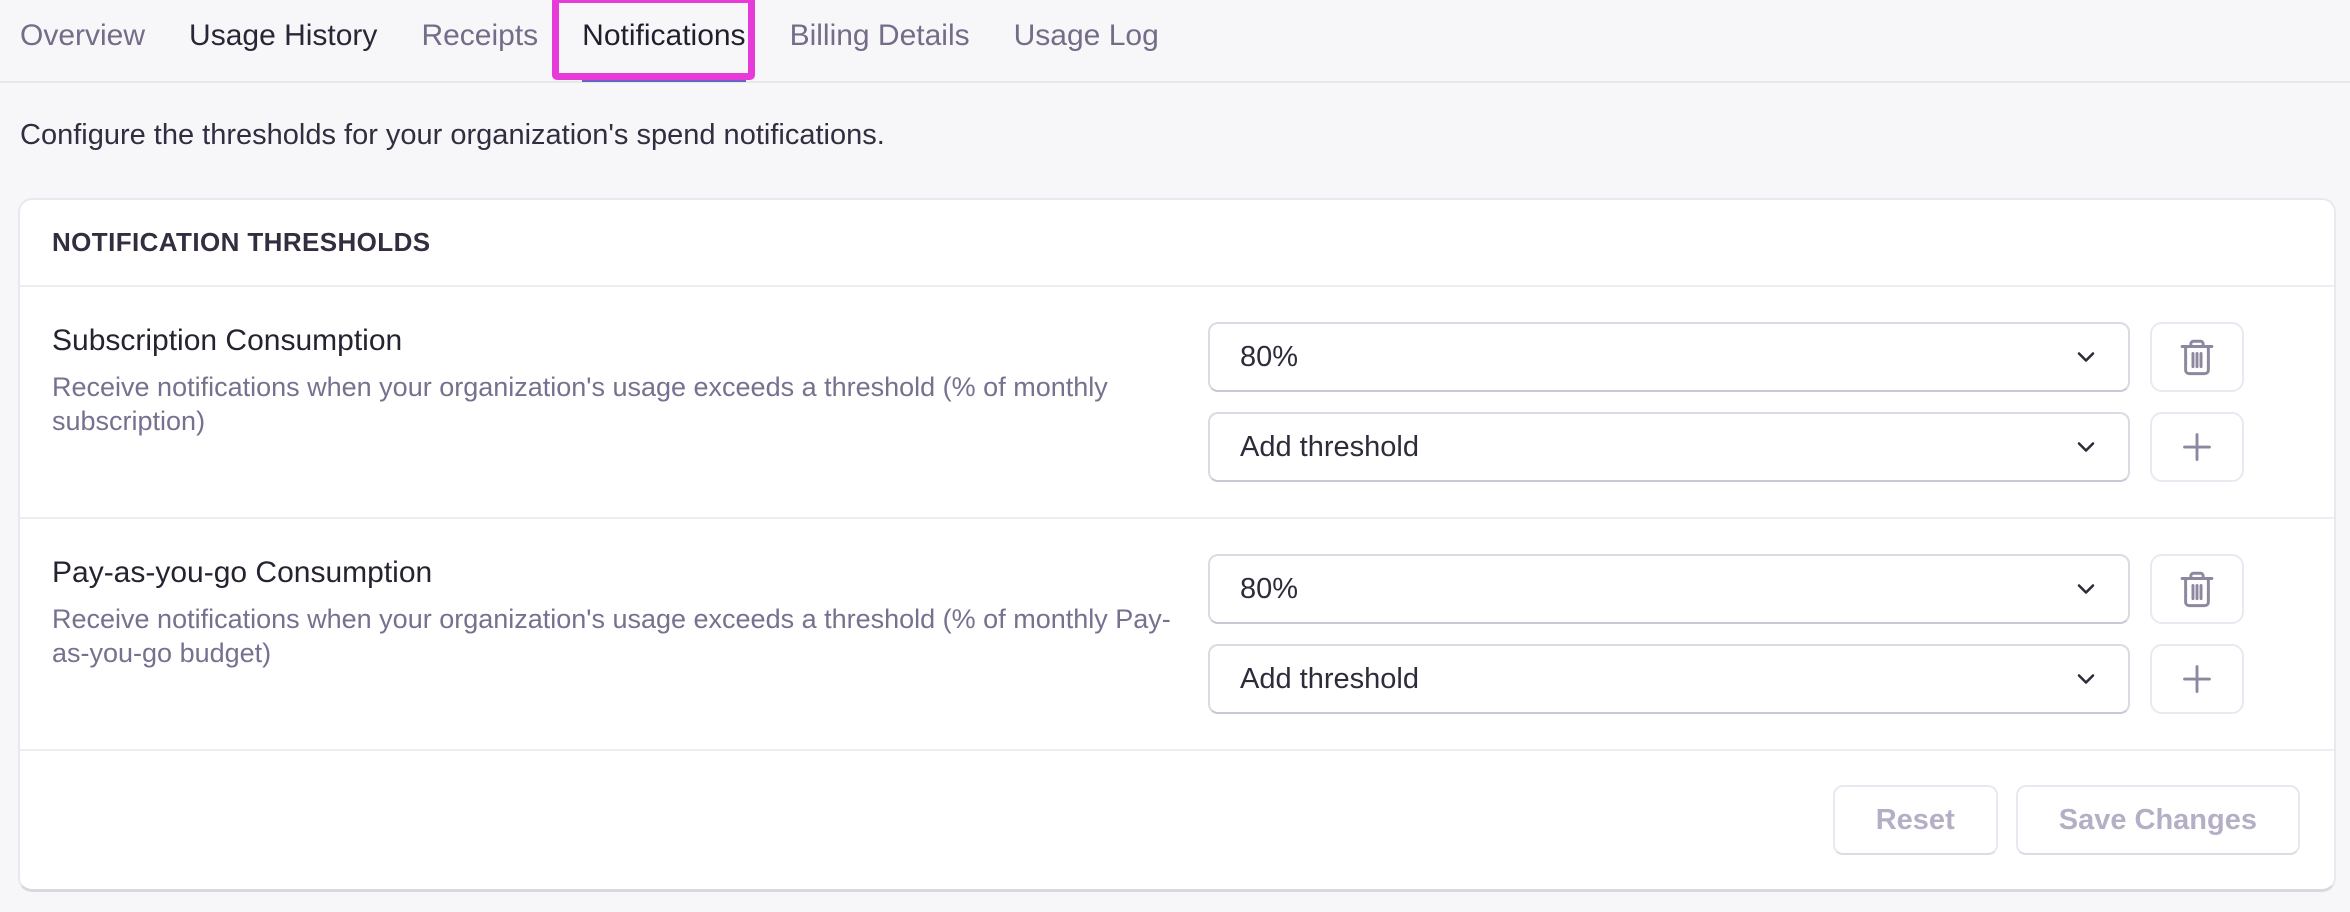 The height and width of the screenshot is (912, 2350). I want to click on subscription-threshold-value: 80%, so click(1269, 356).